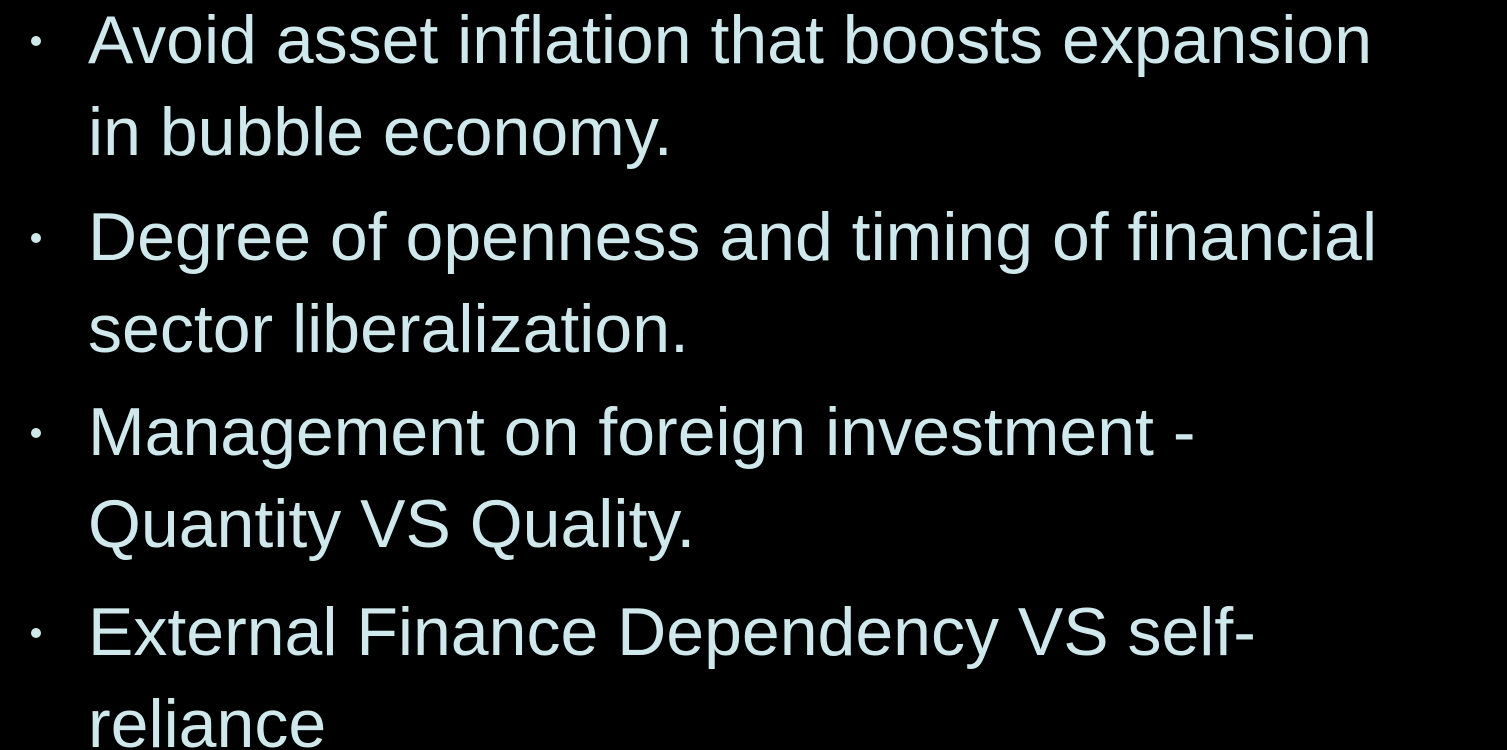  Describe the element at coordinates (380, 132) in the screenshot. I see `bullet-text: in bubble economy.` at that location.